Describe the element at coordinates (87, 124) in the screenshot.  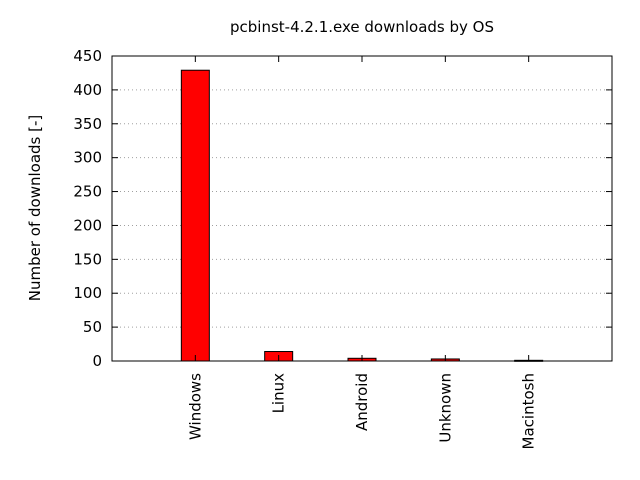
I see `y-tick-label: 350` at that location.